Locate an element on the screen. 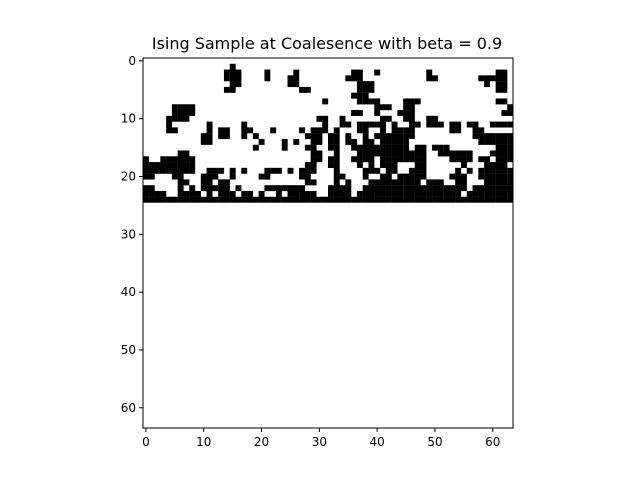 The image size is (640, 480). y-axis: 0 10 20 30 40 50 60 is located at coordinates (132, 234).